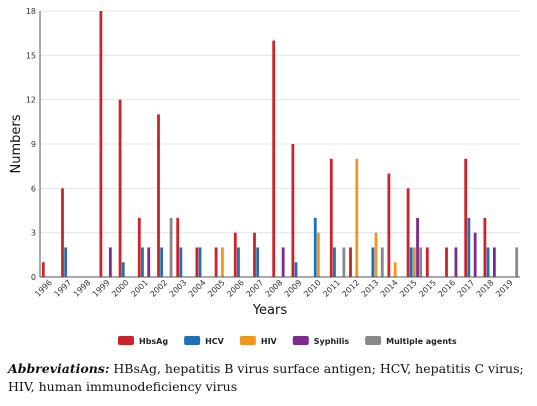  Describe the element at coordinates (254, 254) in the screenshot. I see `bar-hbsag-2007` at that location.